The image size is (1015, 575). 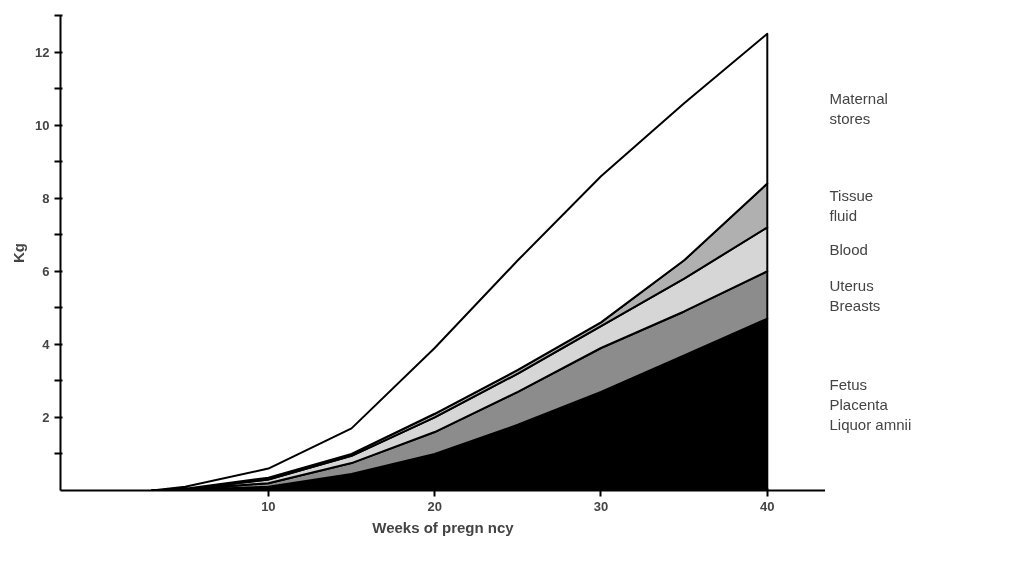 What do you see at coordinates (601, 506) in the screenshot?
I see `x-tick-label: 30` at bounding box center [601, 506].